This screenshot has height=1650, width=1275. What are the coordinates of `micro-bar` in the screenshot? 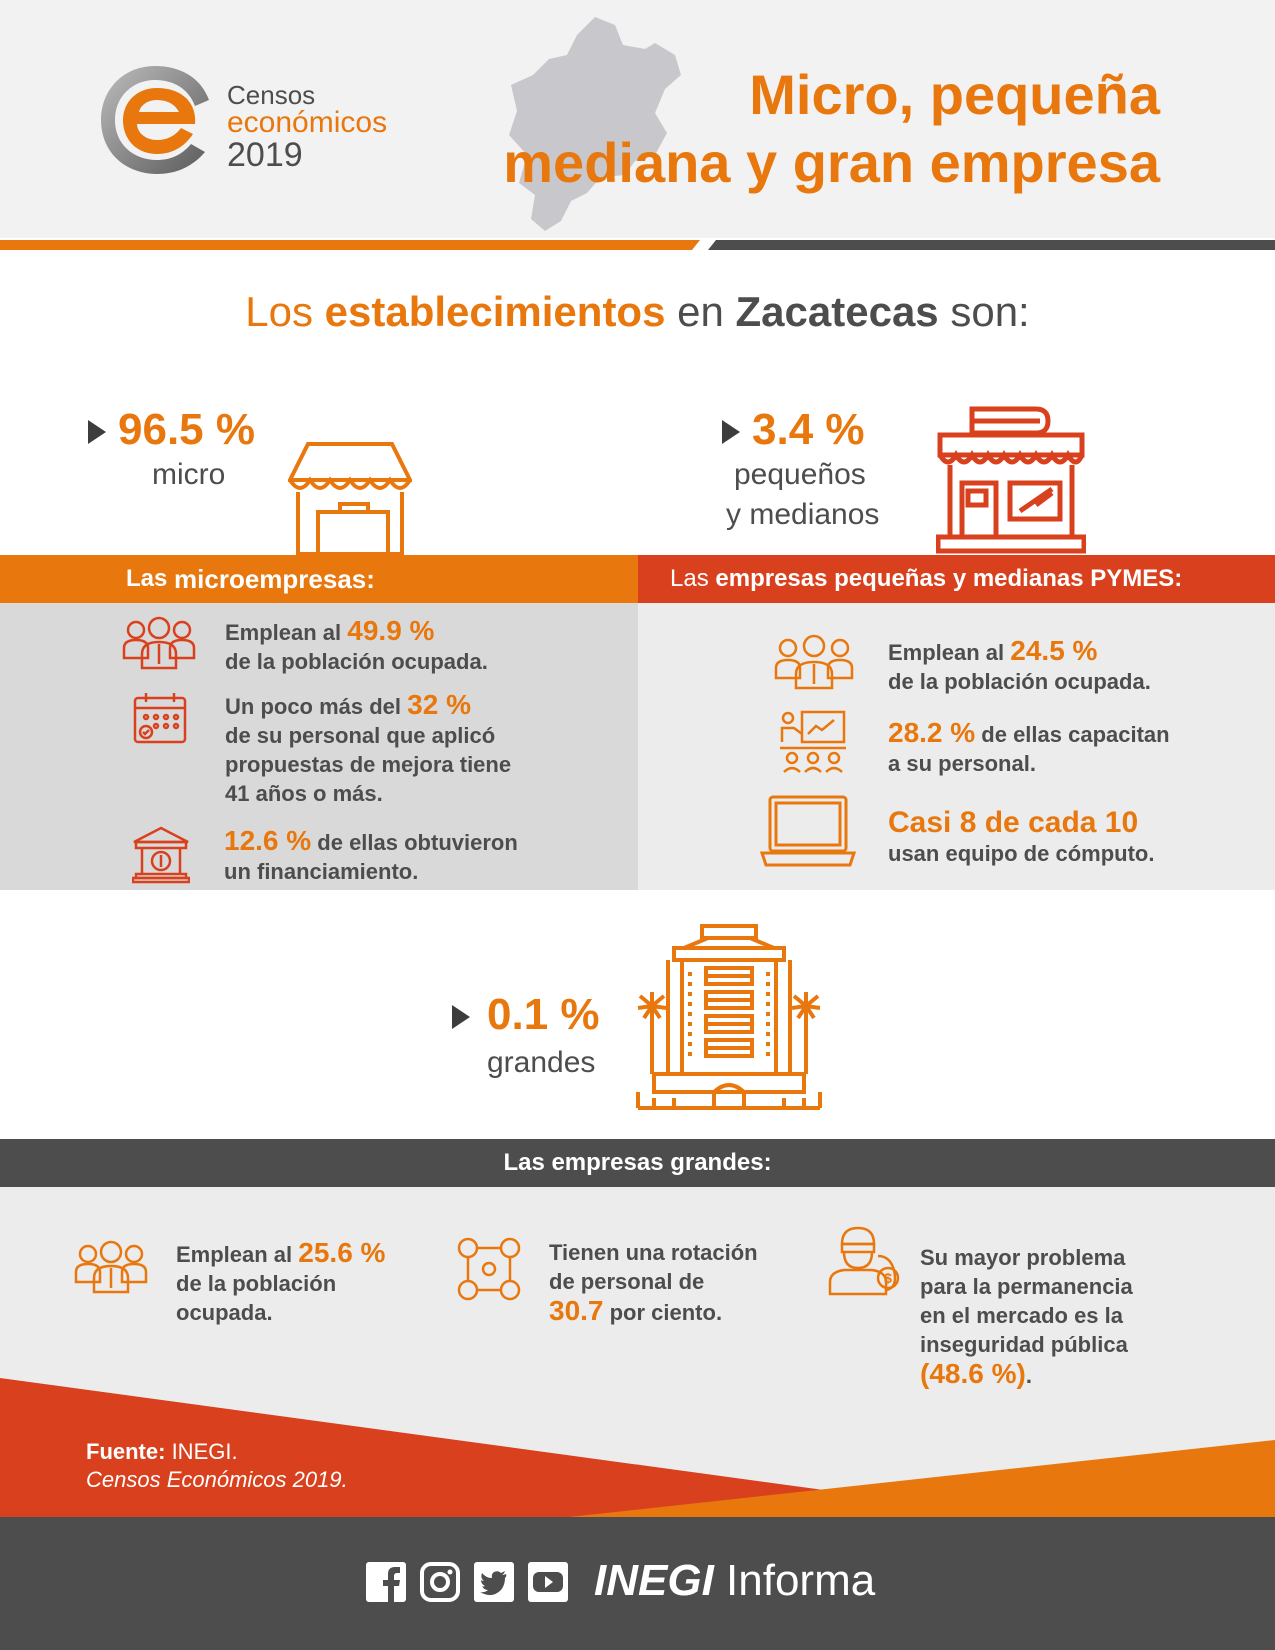 It's located at (319, 579).